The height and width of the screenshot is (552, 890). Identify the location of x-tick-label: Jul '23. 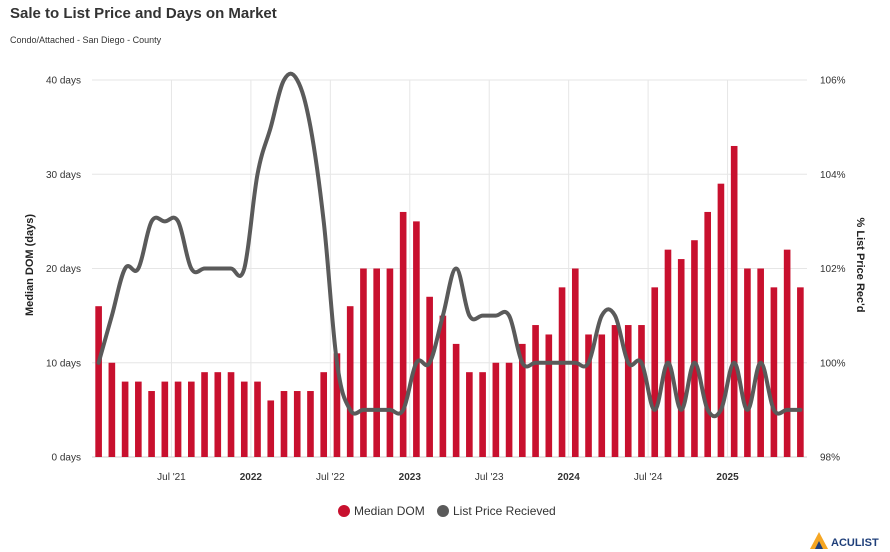
(489, 477).